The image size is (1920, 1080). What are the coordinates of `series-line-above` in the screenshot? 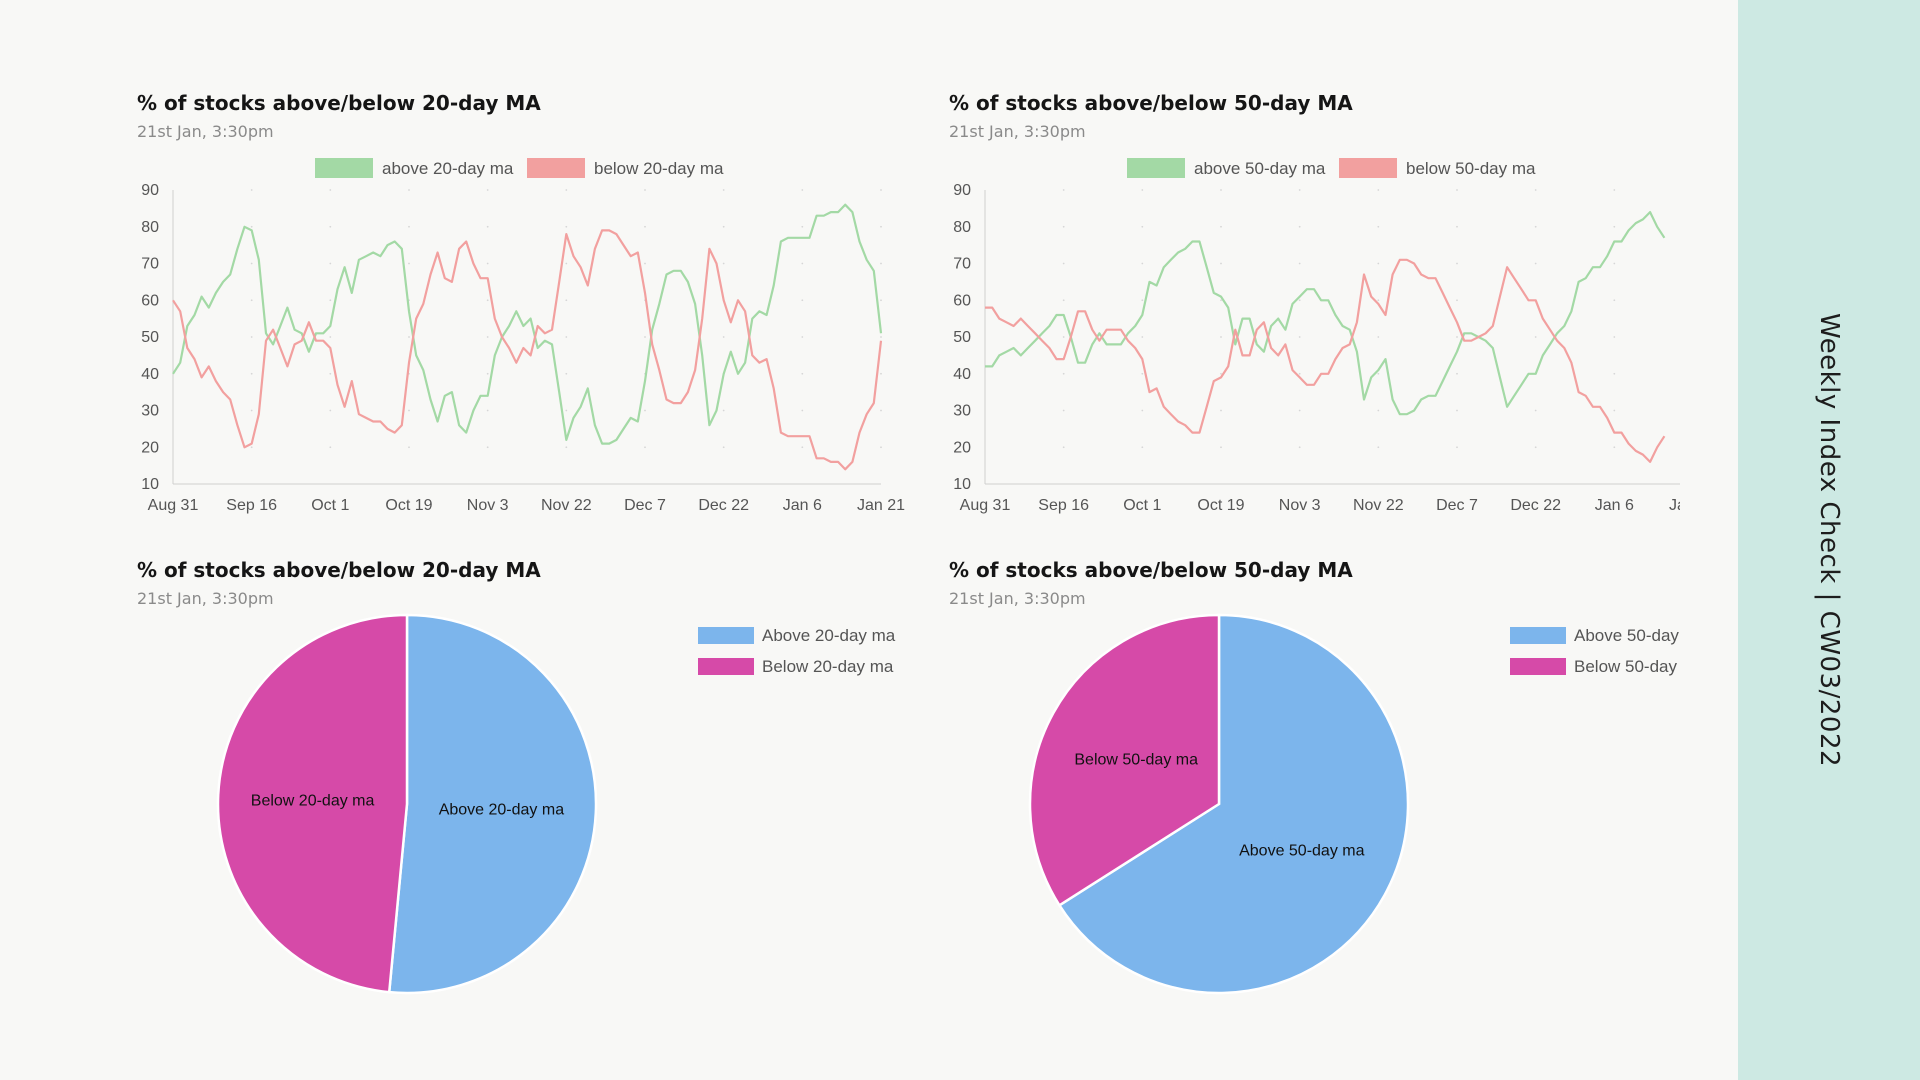 It's located at (1325, 313).